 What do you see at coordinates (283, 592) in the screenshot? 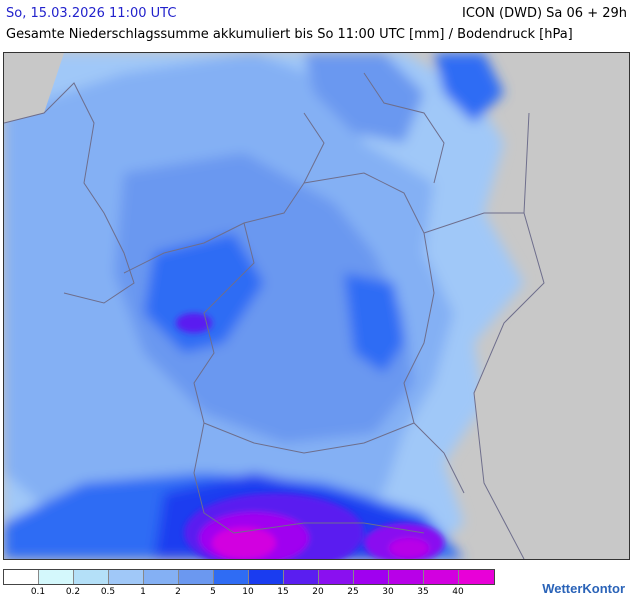
I see `legend-label: 15` at bounding box center [283, 592].